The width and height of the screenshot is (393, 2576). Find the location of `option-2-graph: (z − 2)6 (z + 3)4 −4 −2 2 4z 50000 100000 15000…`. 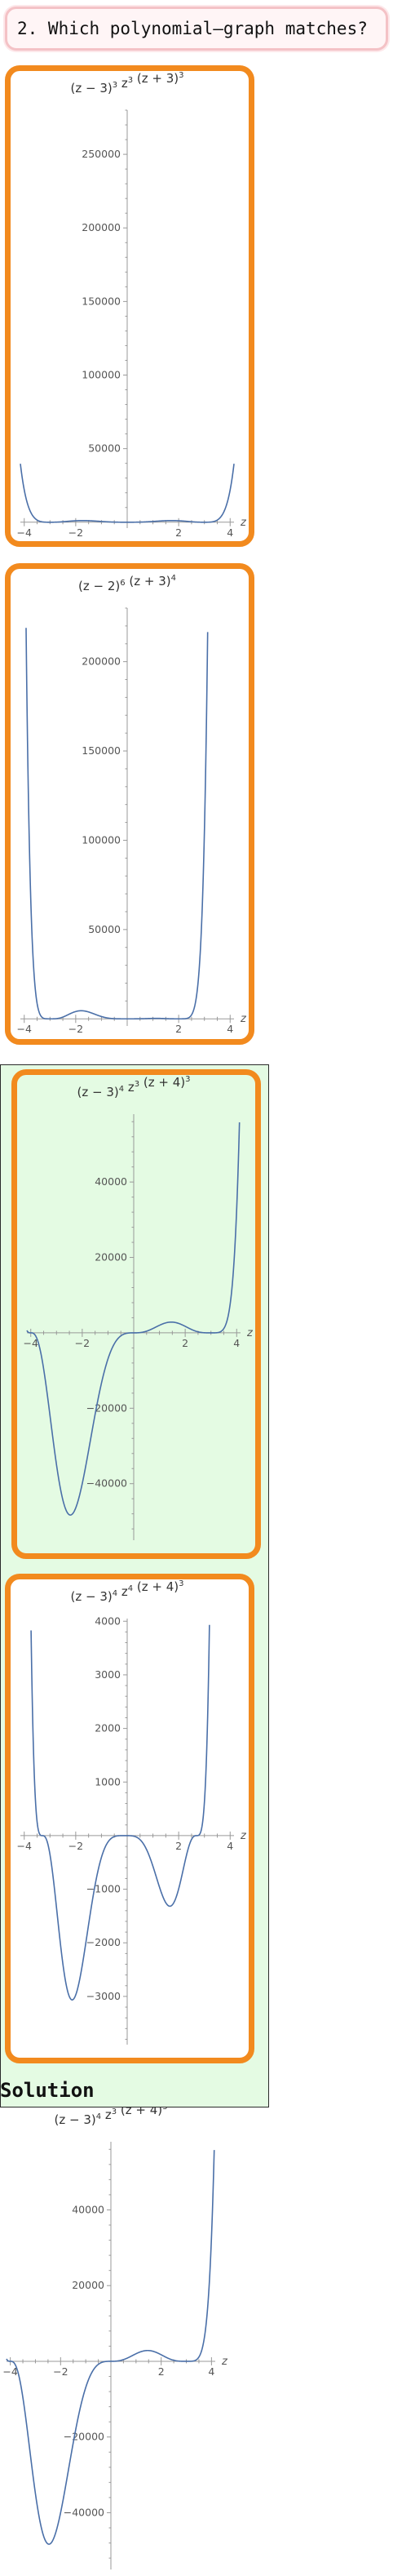

option-2-graph: (z − 2)6 (z + 3)4 −4 −2 2 4z 50000 100000 15000… is located at coordinates (132, 804).